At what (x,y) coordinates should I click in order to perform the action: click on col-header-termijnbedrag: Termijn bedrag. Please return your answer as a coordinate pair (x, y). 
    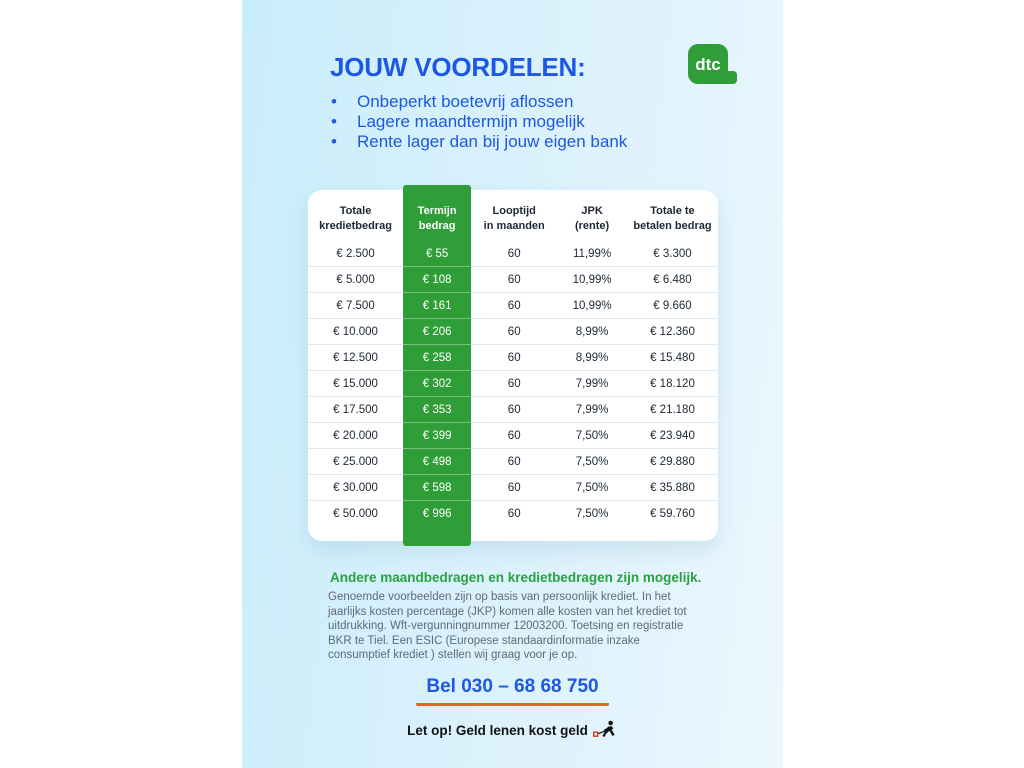
    Looking at the image, I should click on (437, 218).